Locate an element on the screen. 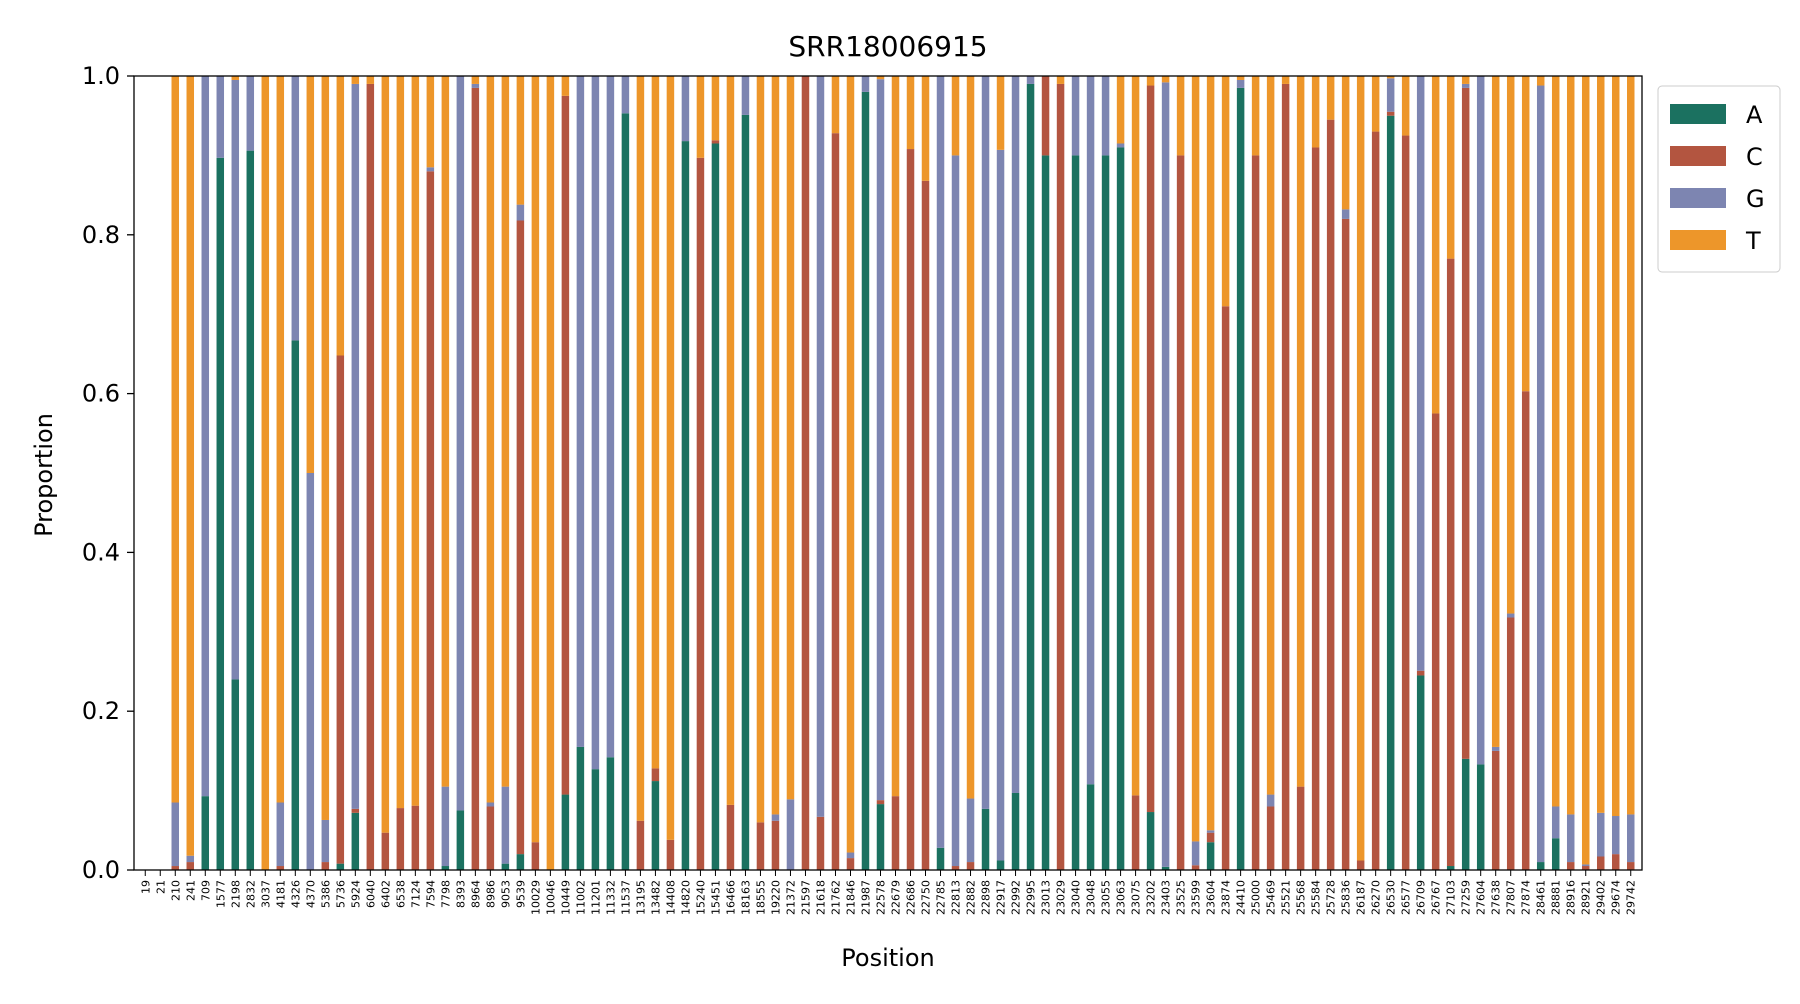 The height and width of the screenshot is (1004, 1800). x-tick-label: 8964 is located at coordinates (475, 894).